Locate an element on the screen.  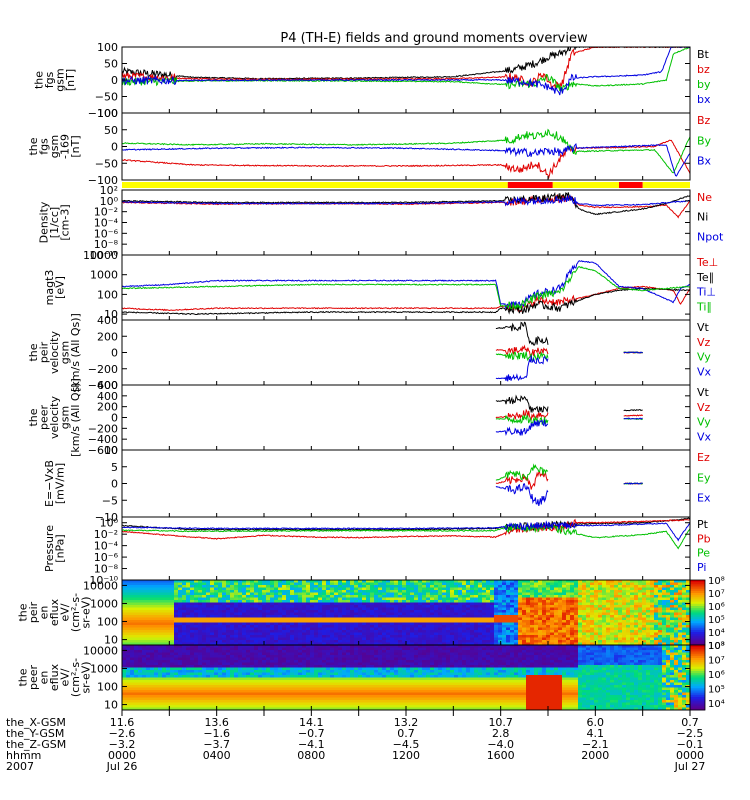
y-tick-label: 400 is located at coordinates (107, 396).